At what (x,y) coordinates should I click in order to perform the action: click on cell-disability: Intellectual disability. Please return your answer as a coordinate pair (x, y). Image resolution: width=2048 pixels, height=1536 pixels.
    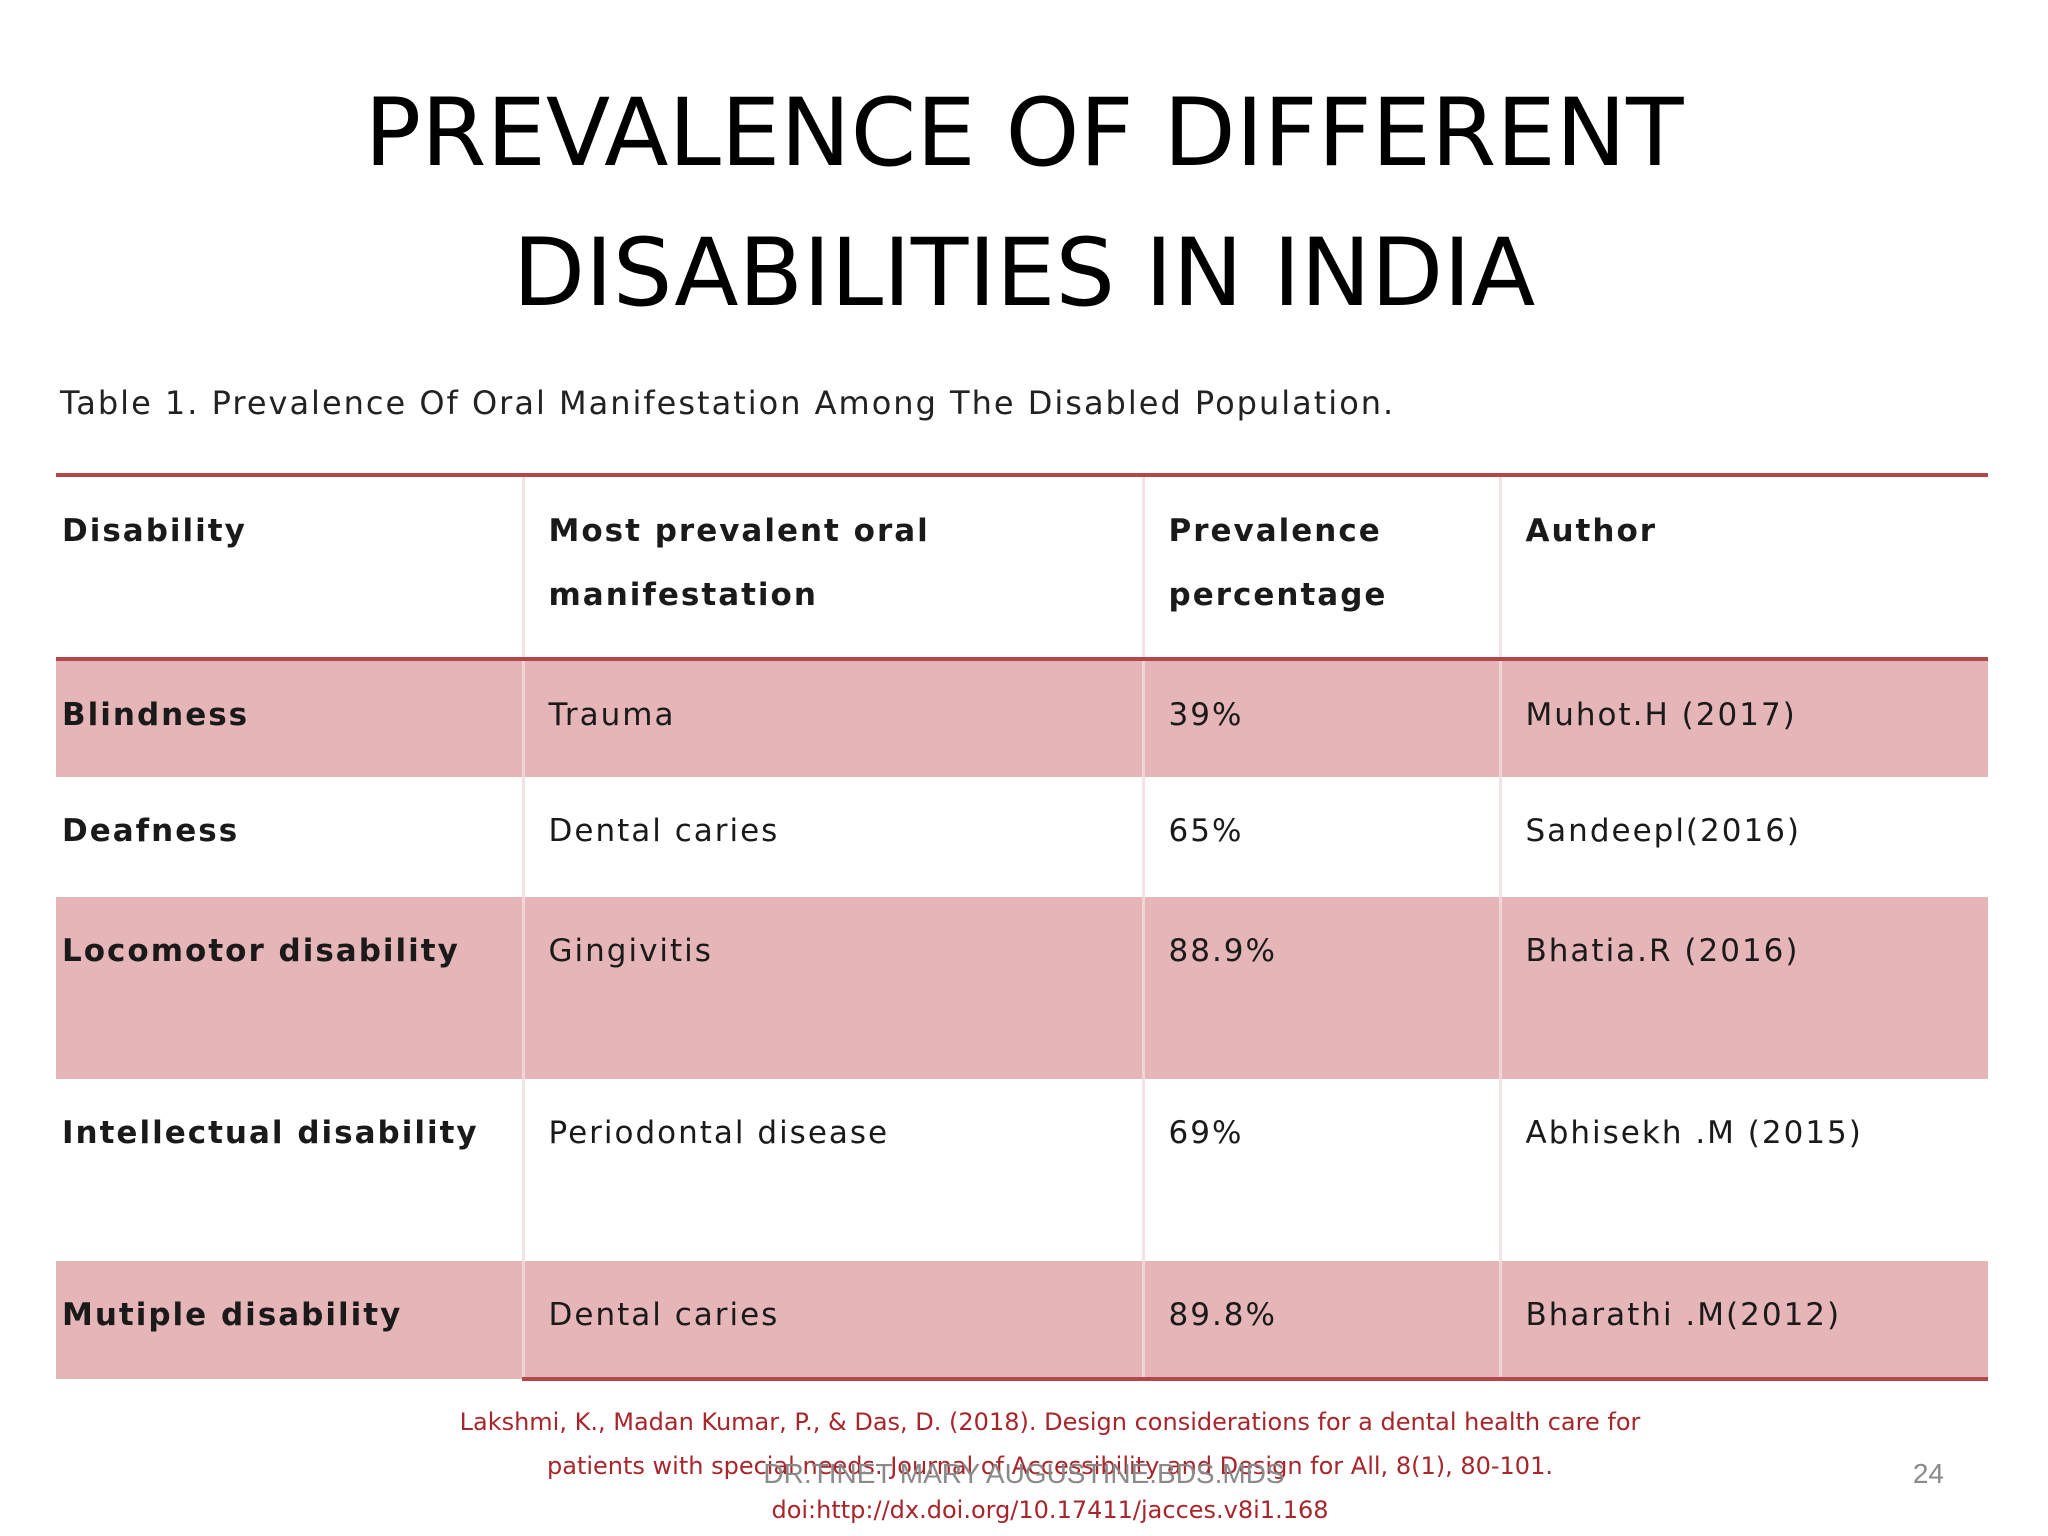
    Looking at the image, I should click on (270, 1133).